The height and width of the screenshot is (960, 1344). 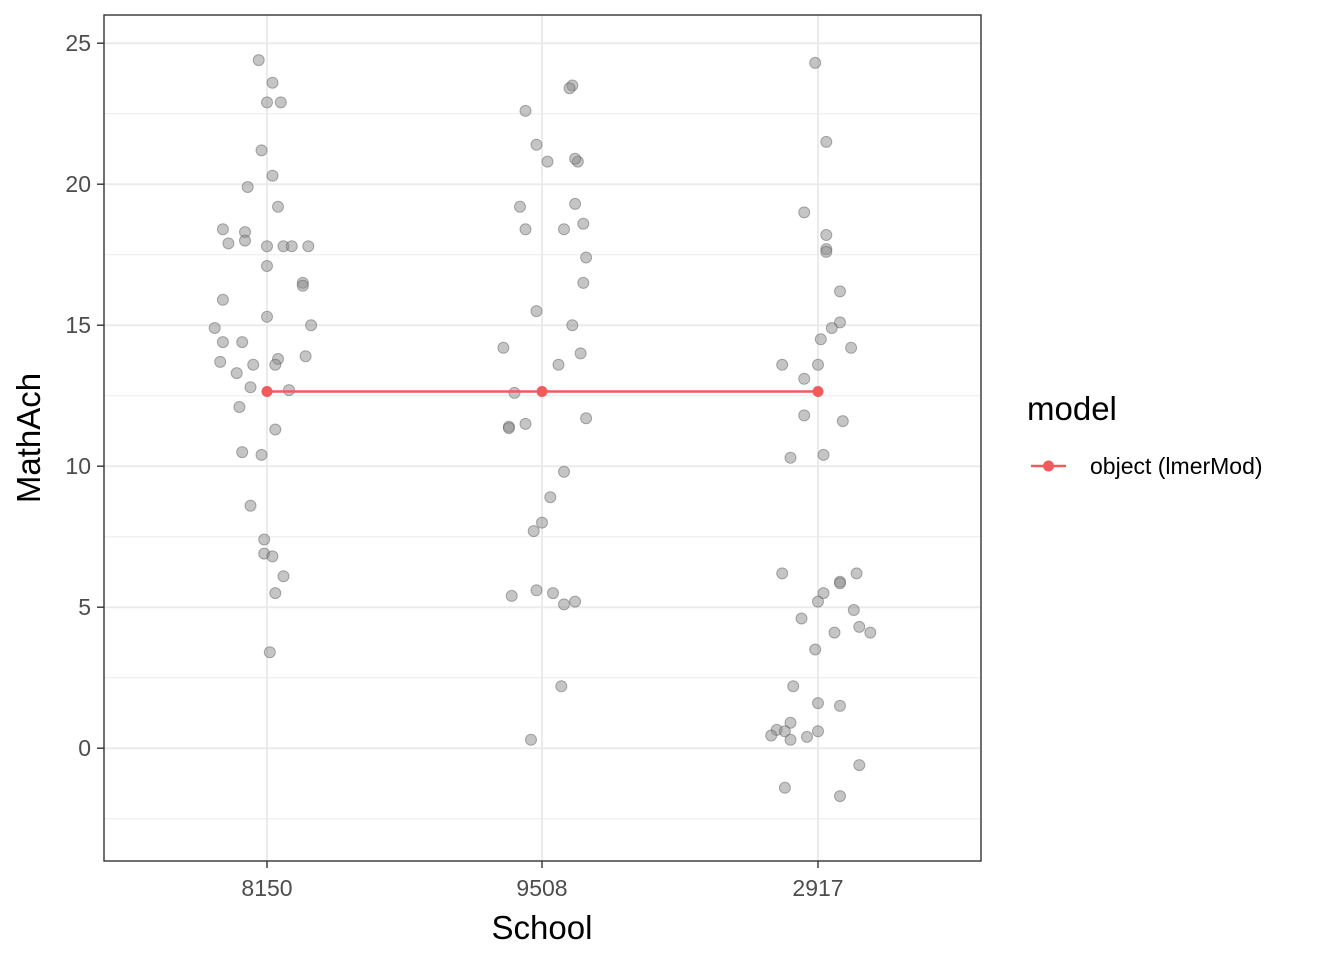 What do you see at coordinates (78, 184) in the screenshot?
I see `y-tick-label: 20` at bounding box center [78, 184].